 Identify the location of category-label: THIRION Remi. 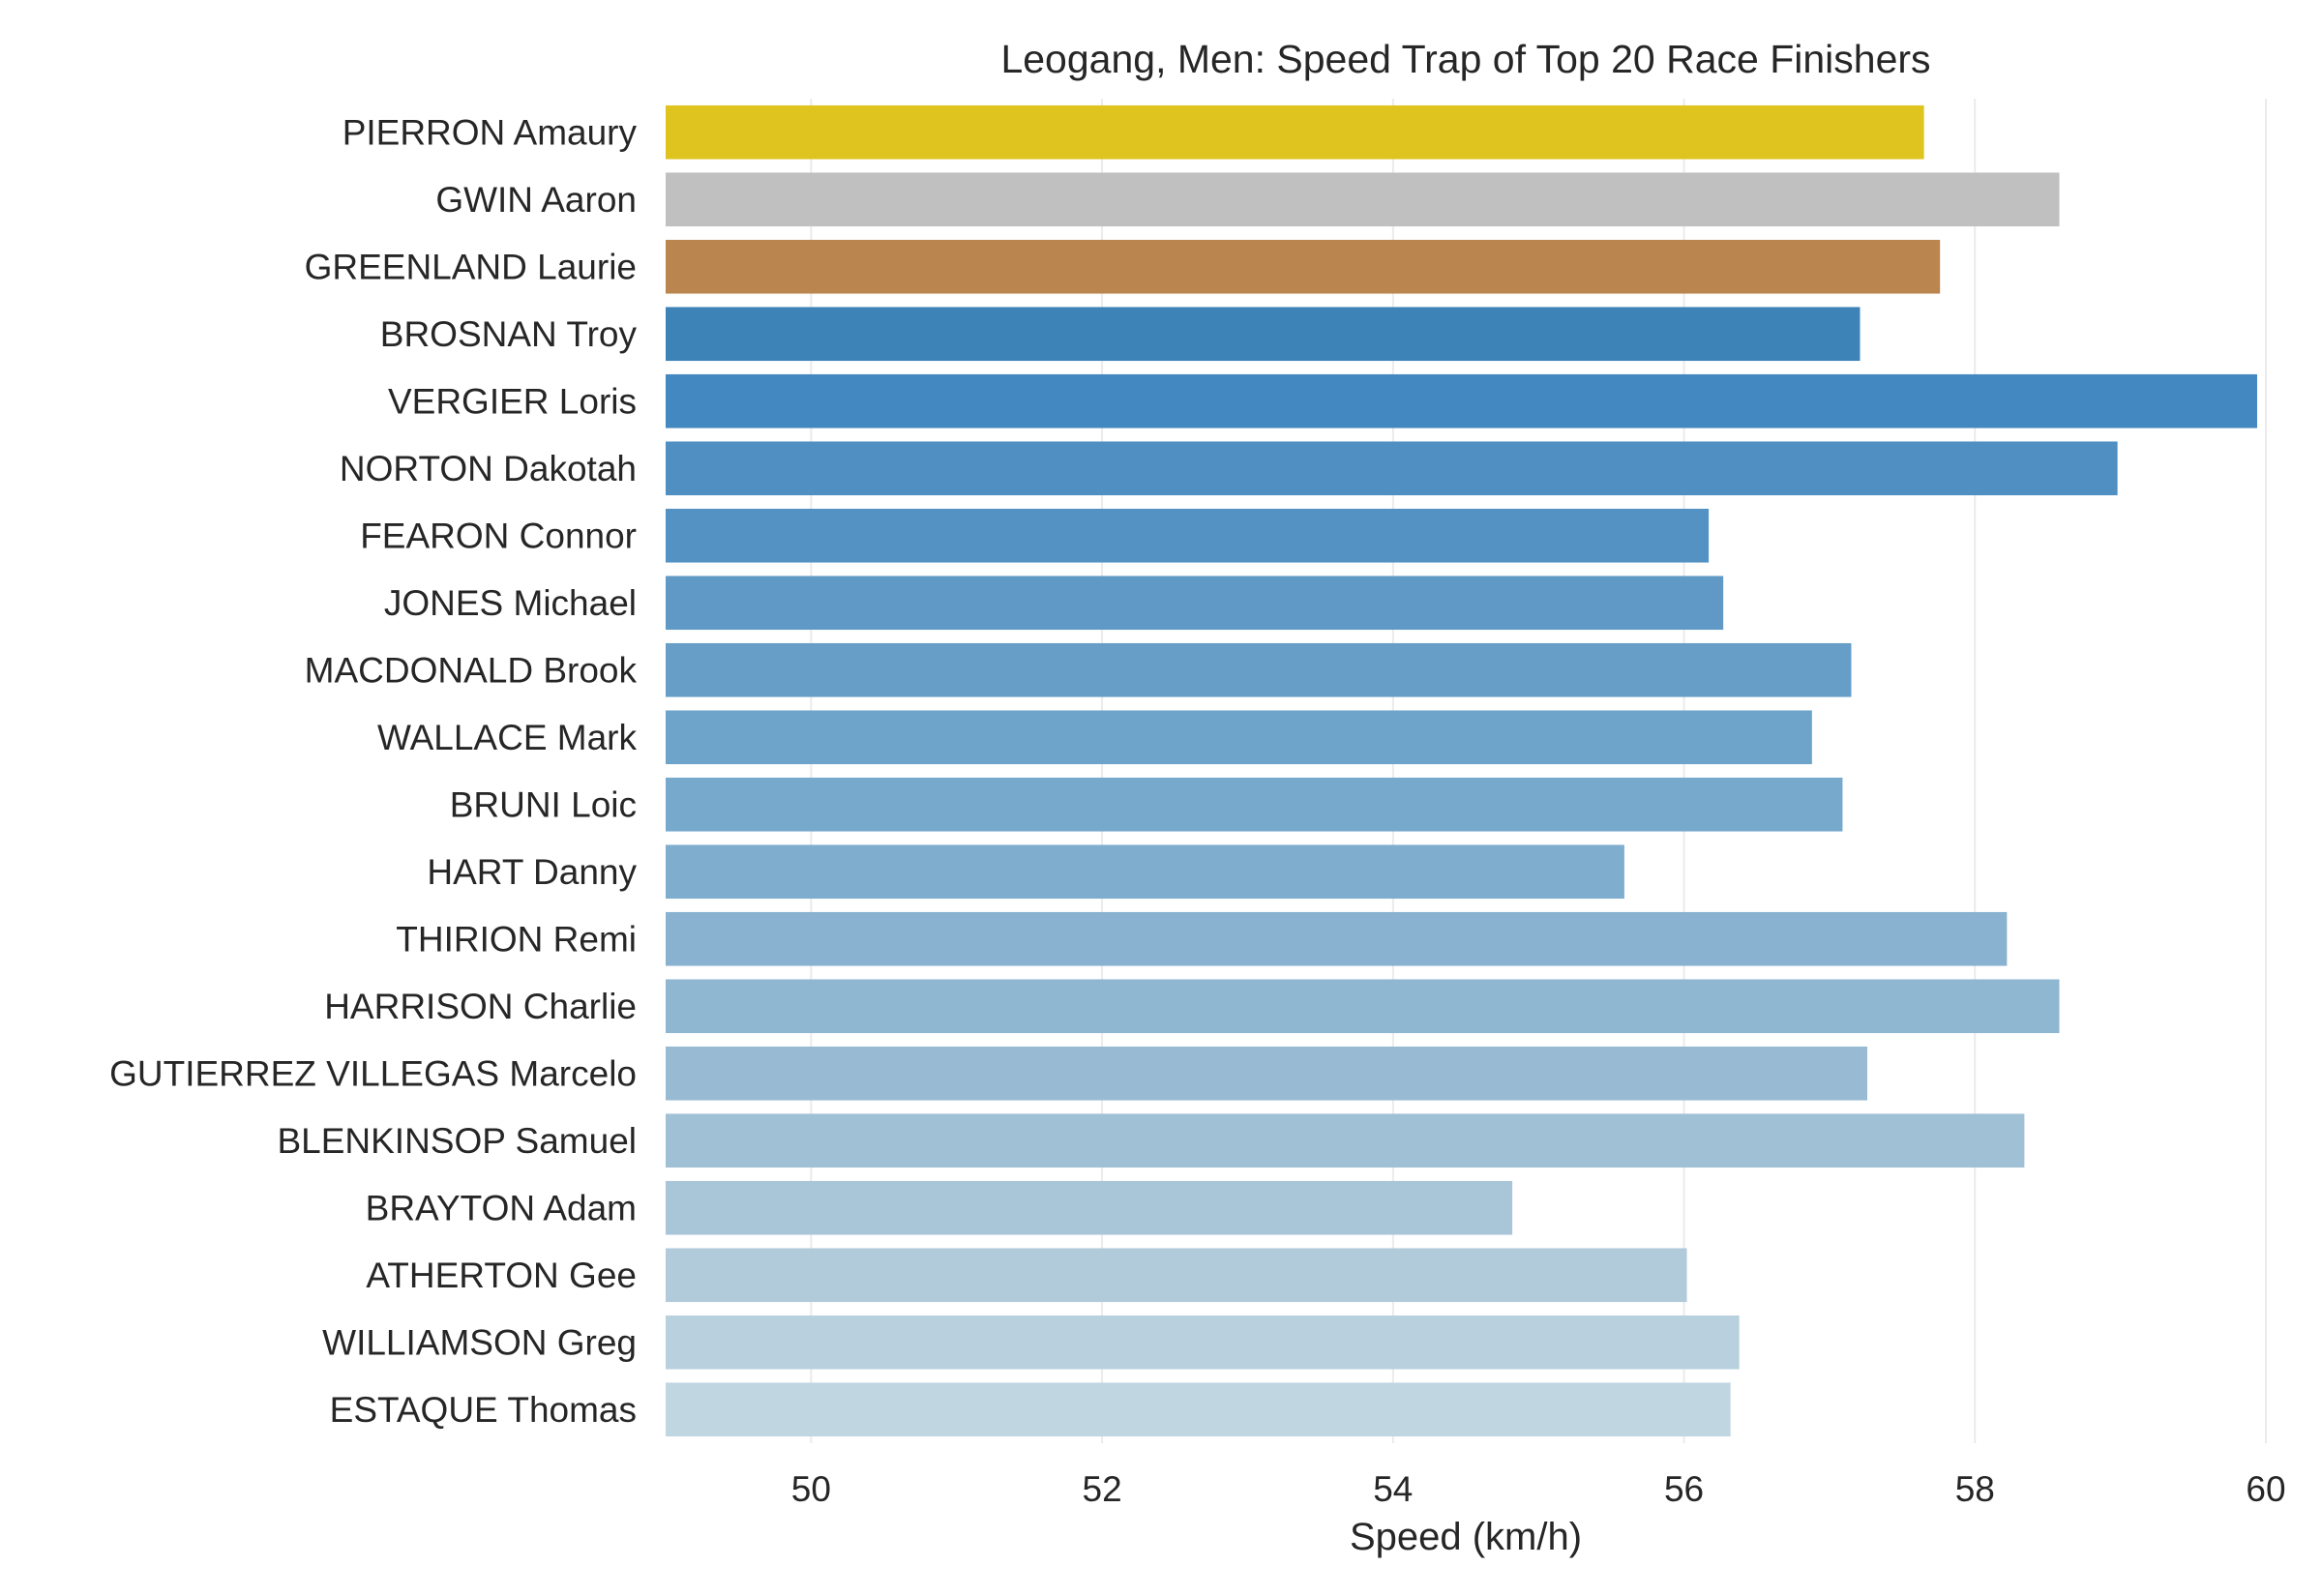
(516, 939).